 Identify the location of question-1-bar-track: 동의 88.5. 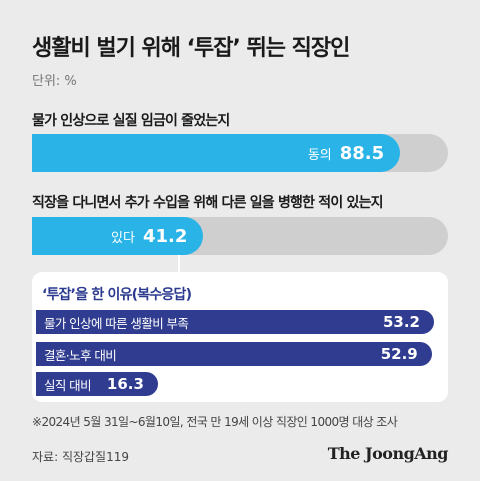
(240, 153).